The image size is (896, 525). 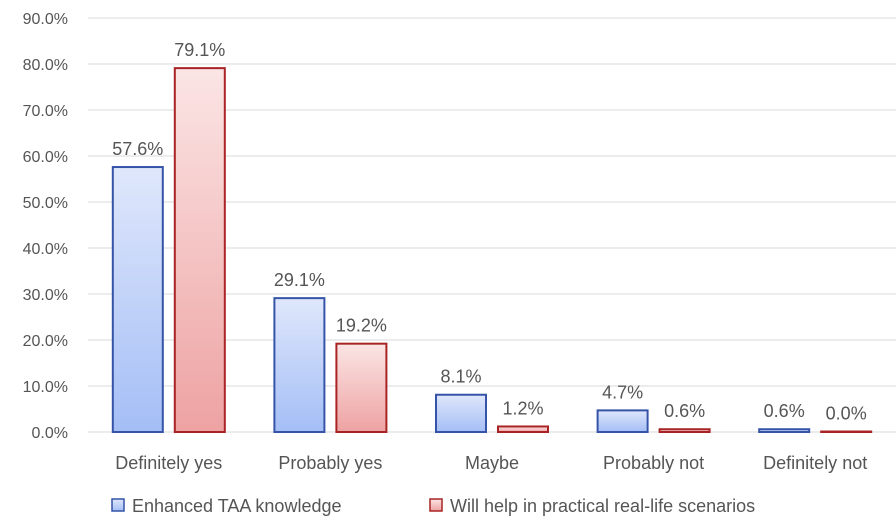 What do you see at coordinates (45, 111) in the screenshot?
I see `y-tick-label: 70.0%` at bounding box center [45, 111].